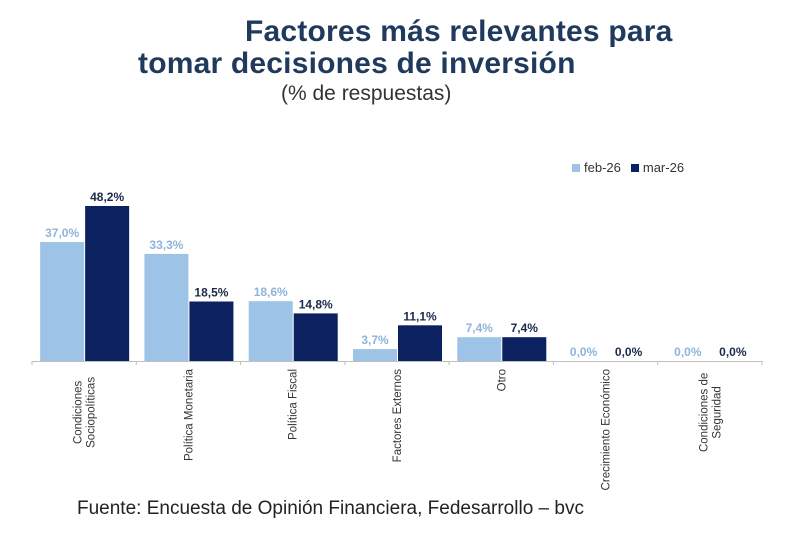 This screenshot has width=800, height=533. Describe the element at coordinates (688, 352) in the screenshot. I see `data-label-feb-26-6: 0,0%` at that location.